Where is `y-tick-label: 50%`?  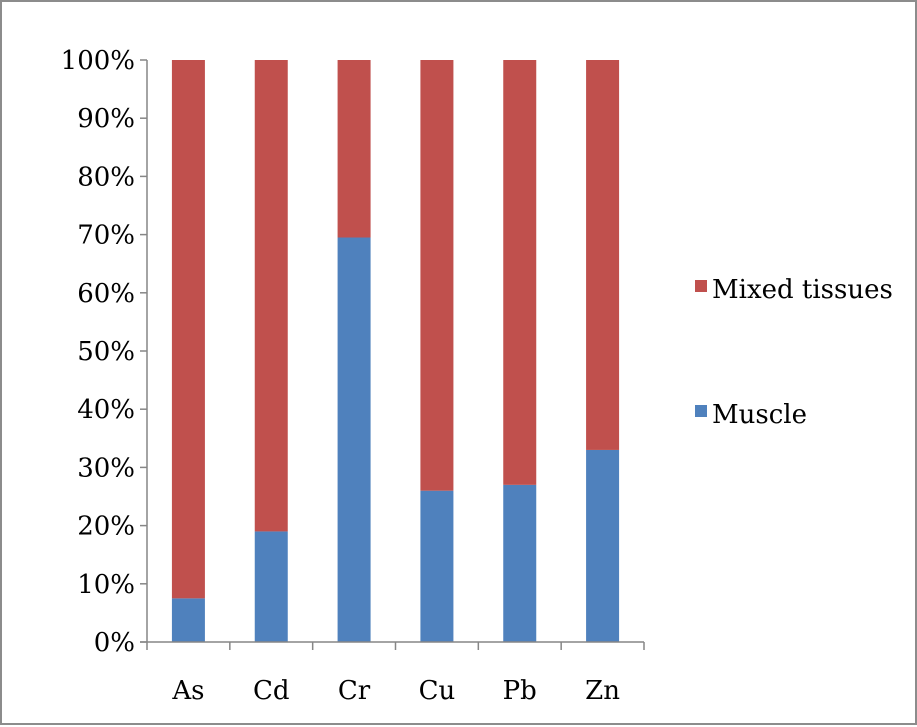
y-tick-label: 50% is located at coordinates (106, 352).